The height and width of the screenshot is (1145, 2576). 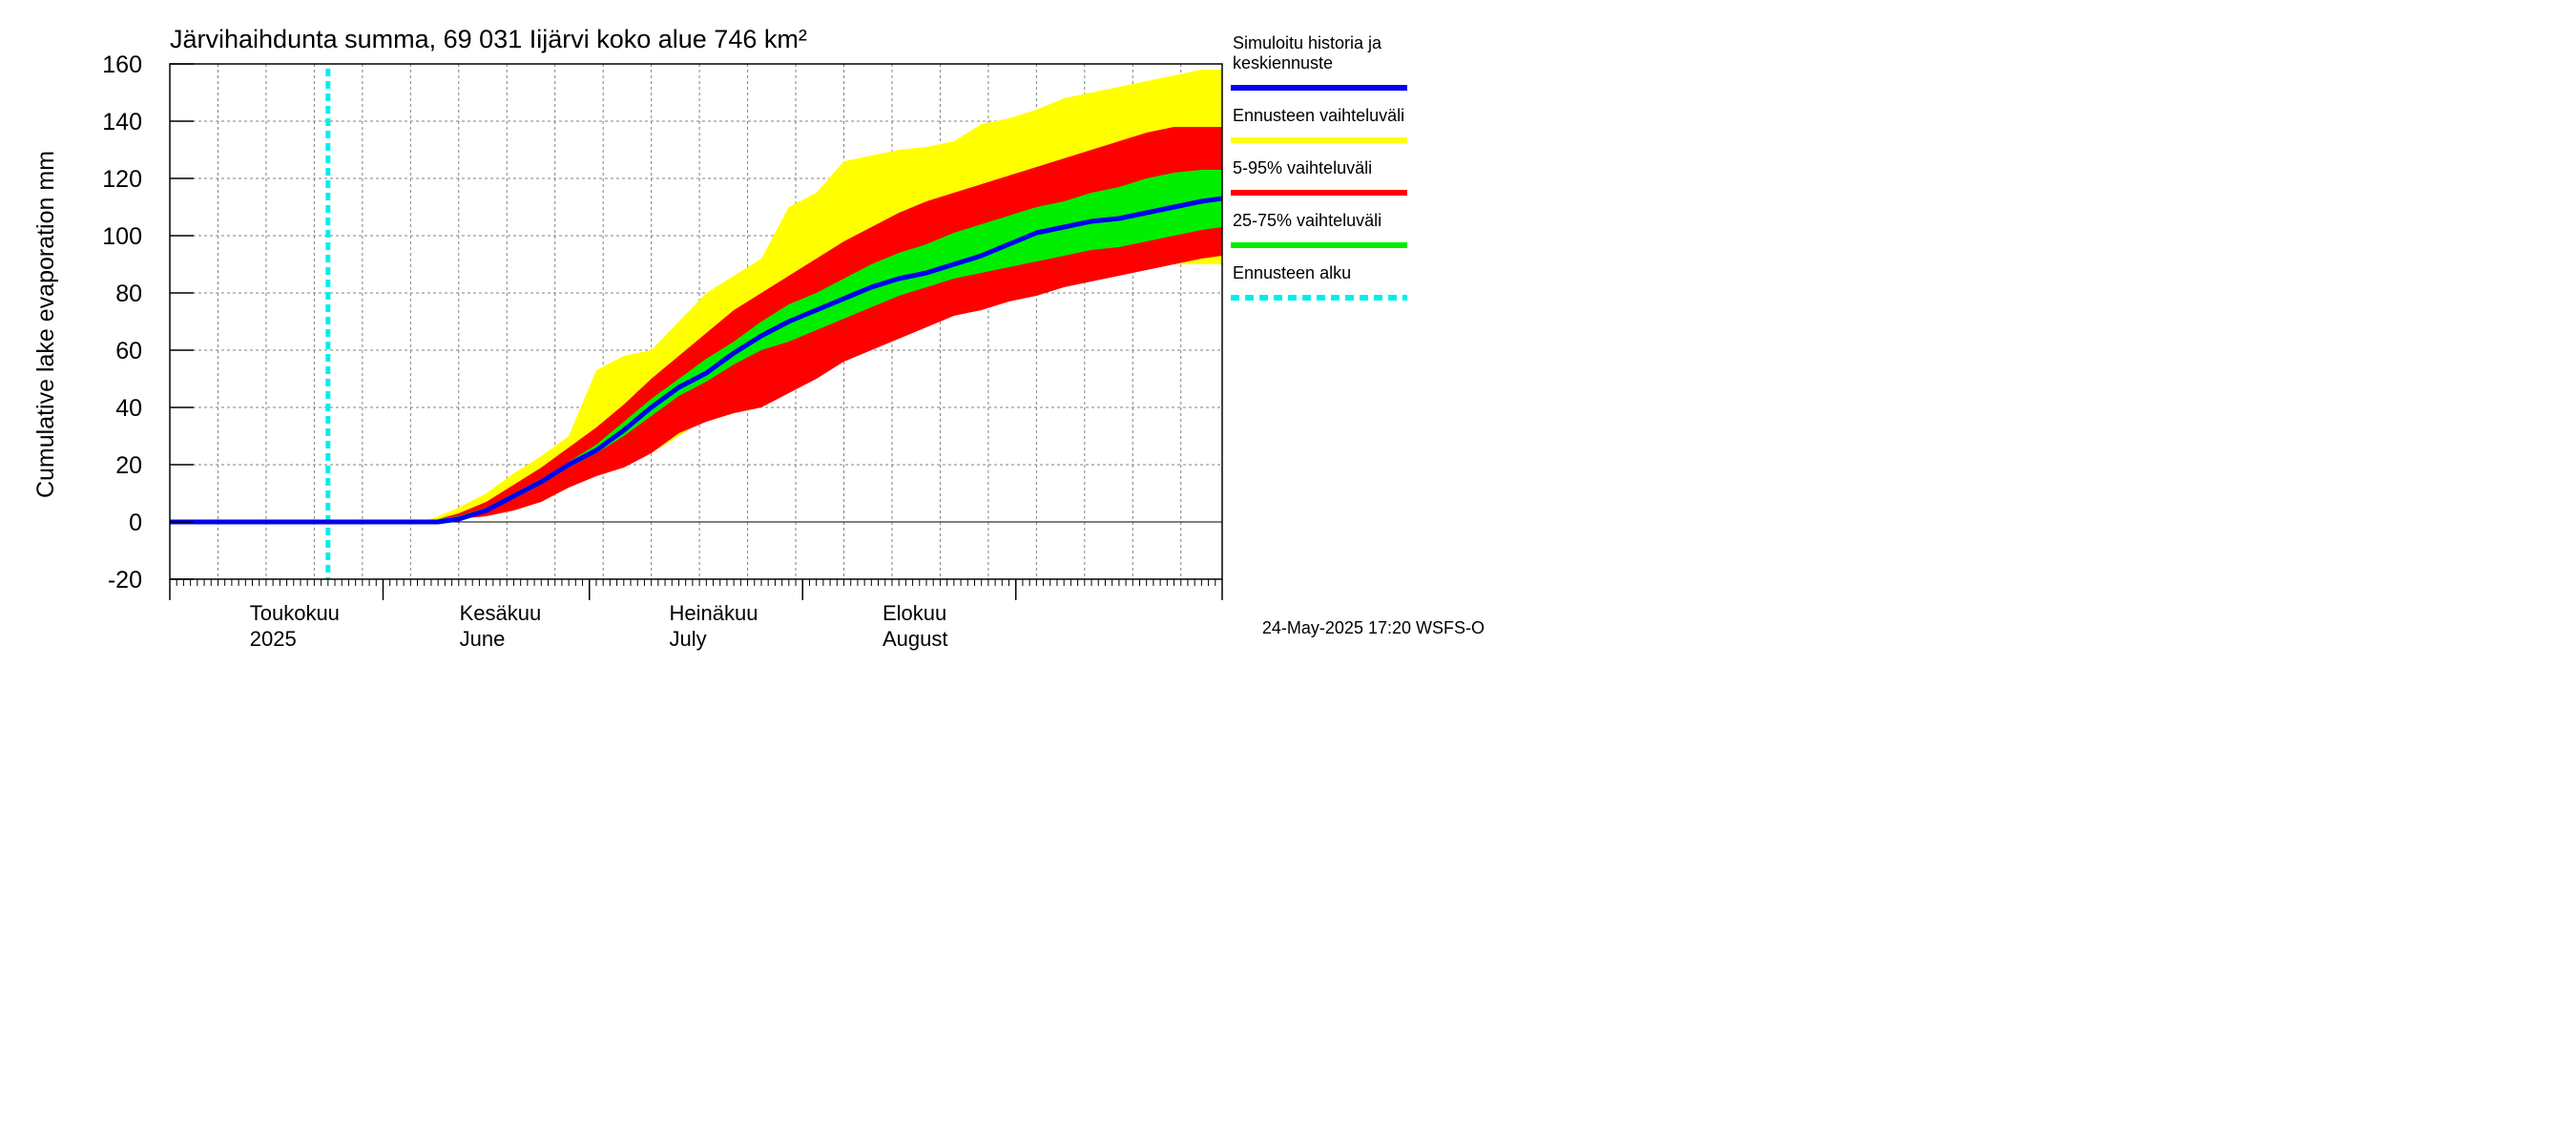 I want to click on mean-line, so click(x=696, y=361).